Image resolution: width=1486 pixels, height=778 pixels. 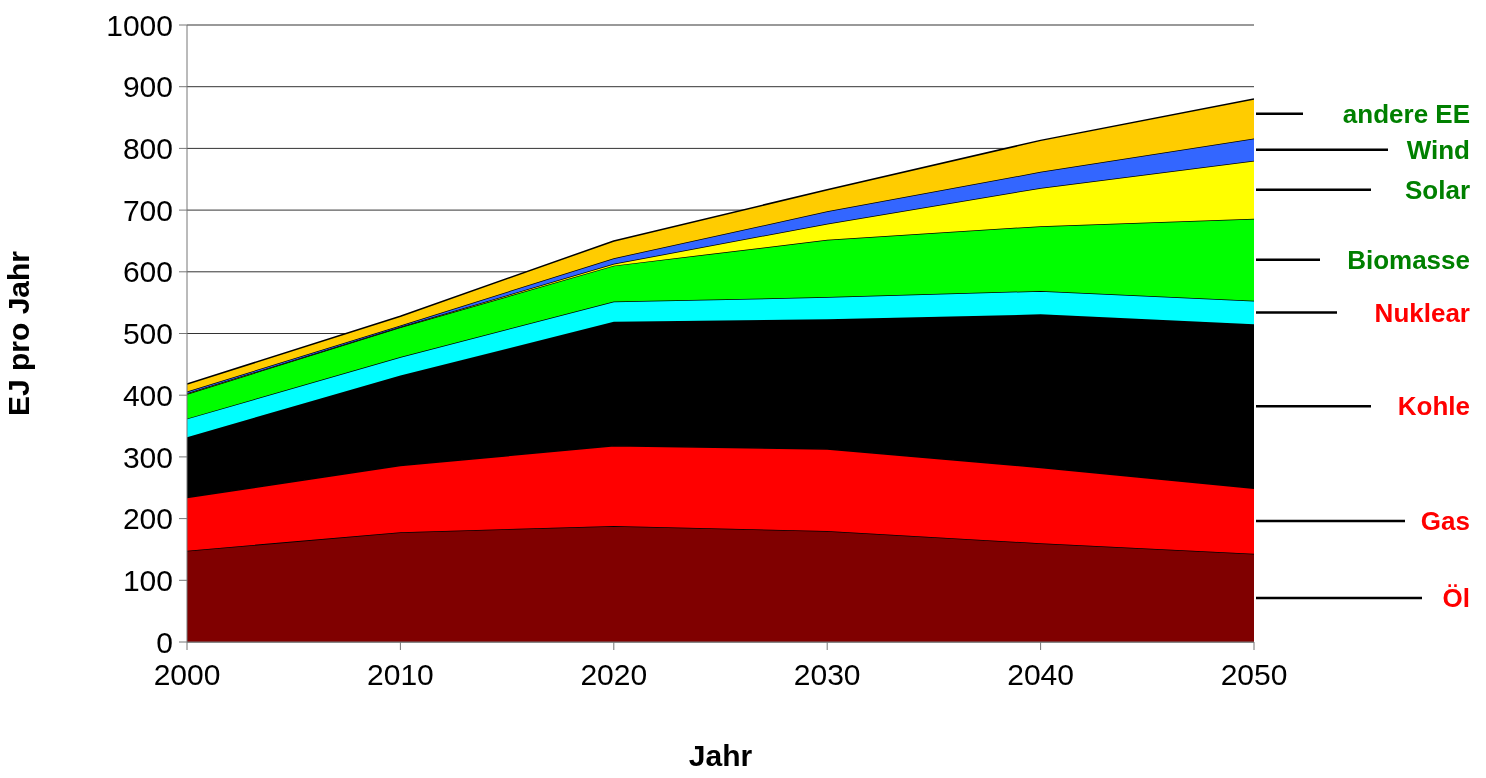 I want to click on y-tick-label: 100, so click(x=147, y=580).